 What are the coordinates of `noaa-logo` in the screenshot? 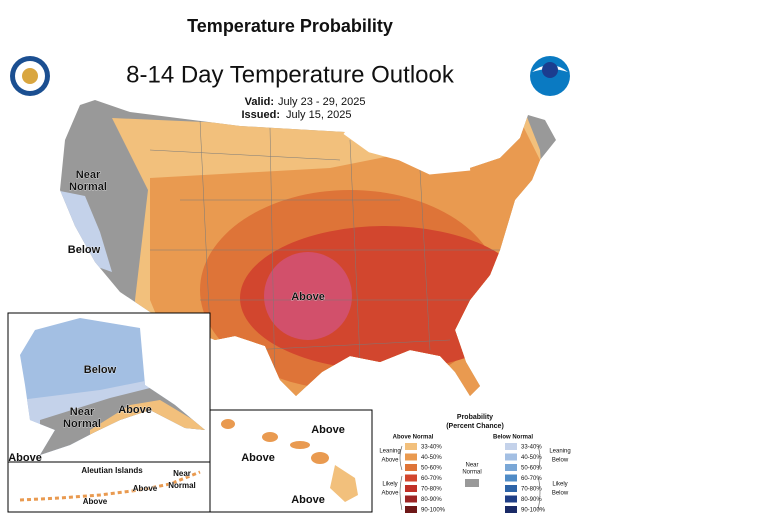 It's located at (550, 76).